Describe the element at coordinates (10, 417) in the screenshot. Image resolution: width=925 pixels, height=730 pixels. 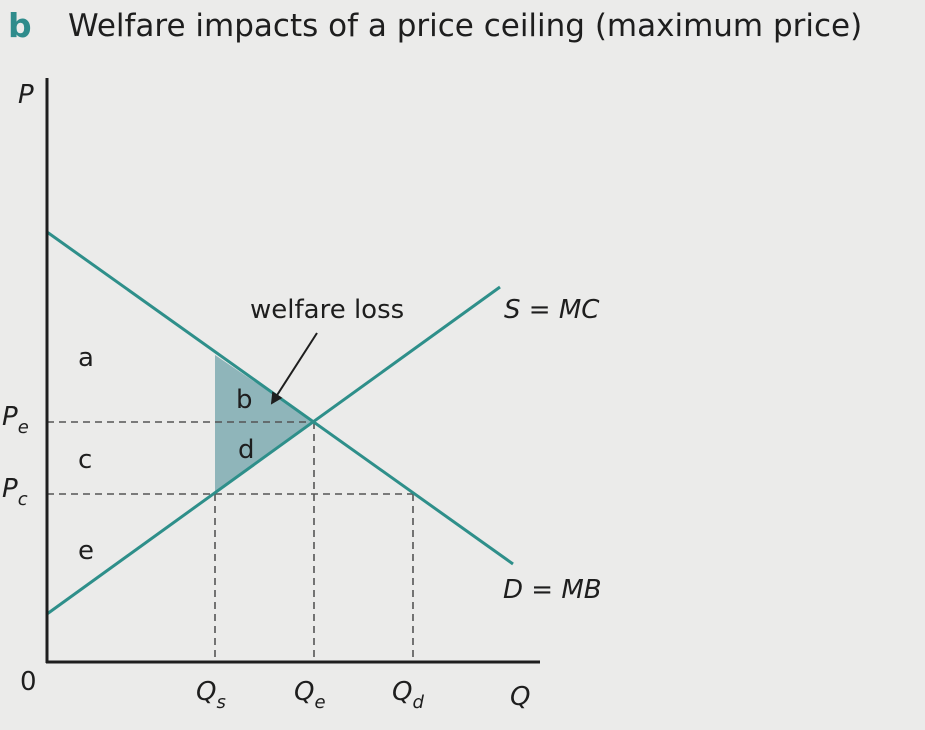
I see `pe-label-main: P` at that location.